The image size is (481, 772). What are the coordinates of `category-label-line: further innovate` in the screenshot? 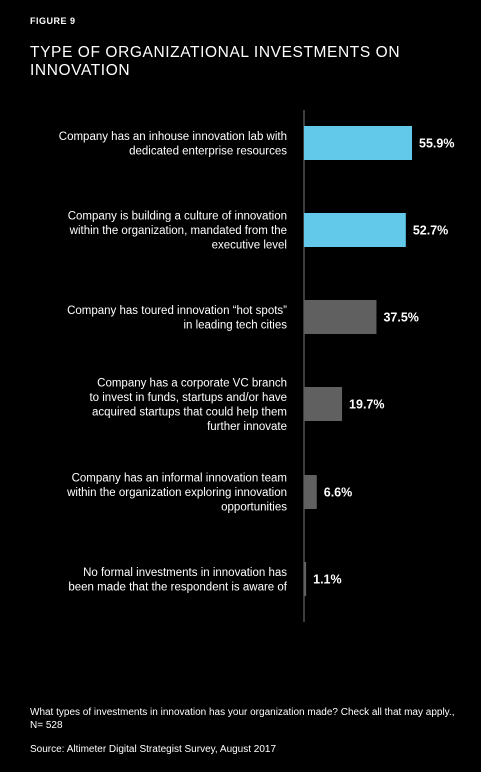 It's located at (247, 427).